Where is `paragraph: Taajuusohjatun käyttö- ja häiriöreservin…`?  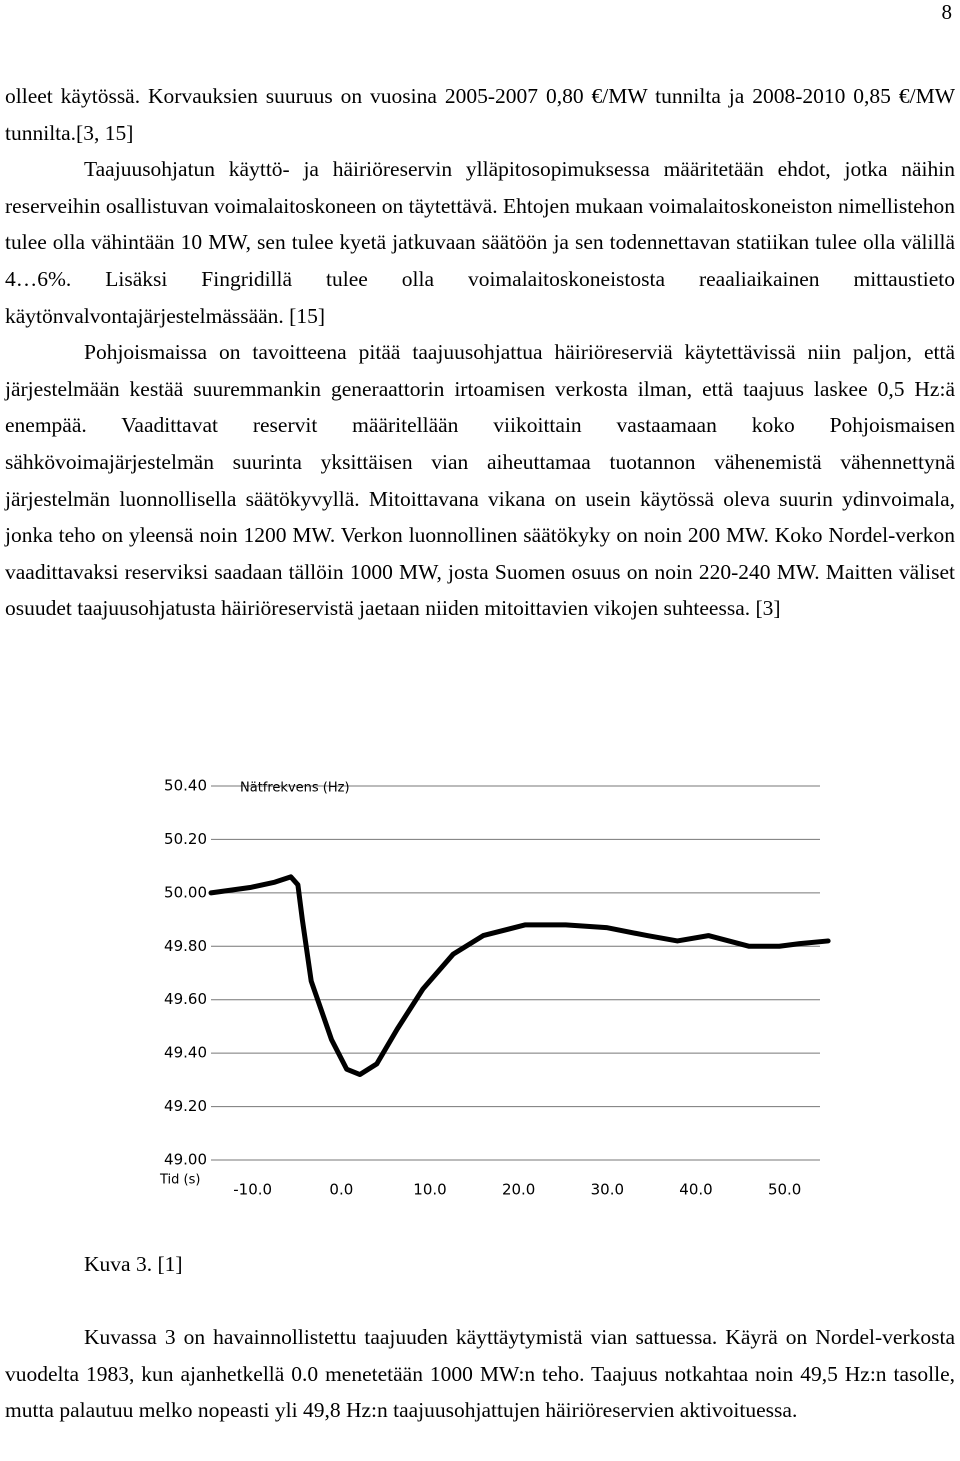 paragraph: Taajuusohjatun käyttö- ja häiriöreservin… is located at coordinates (480, 242).